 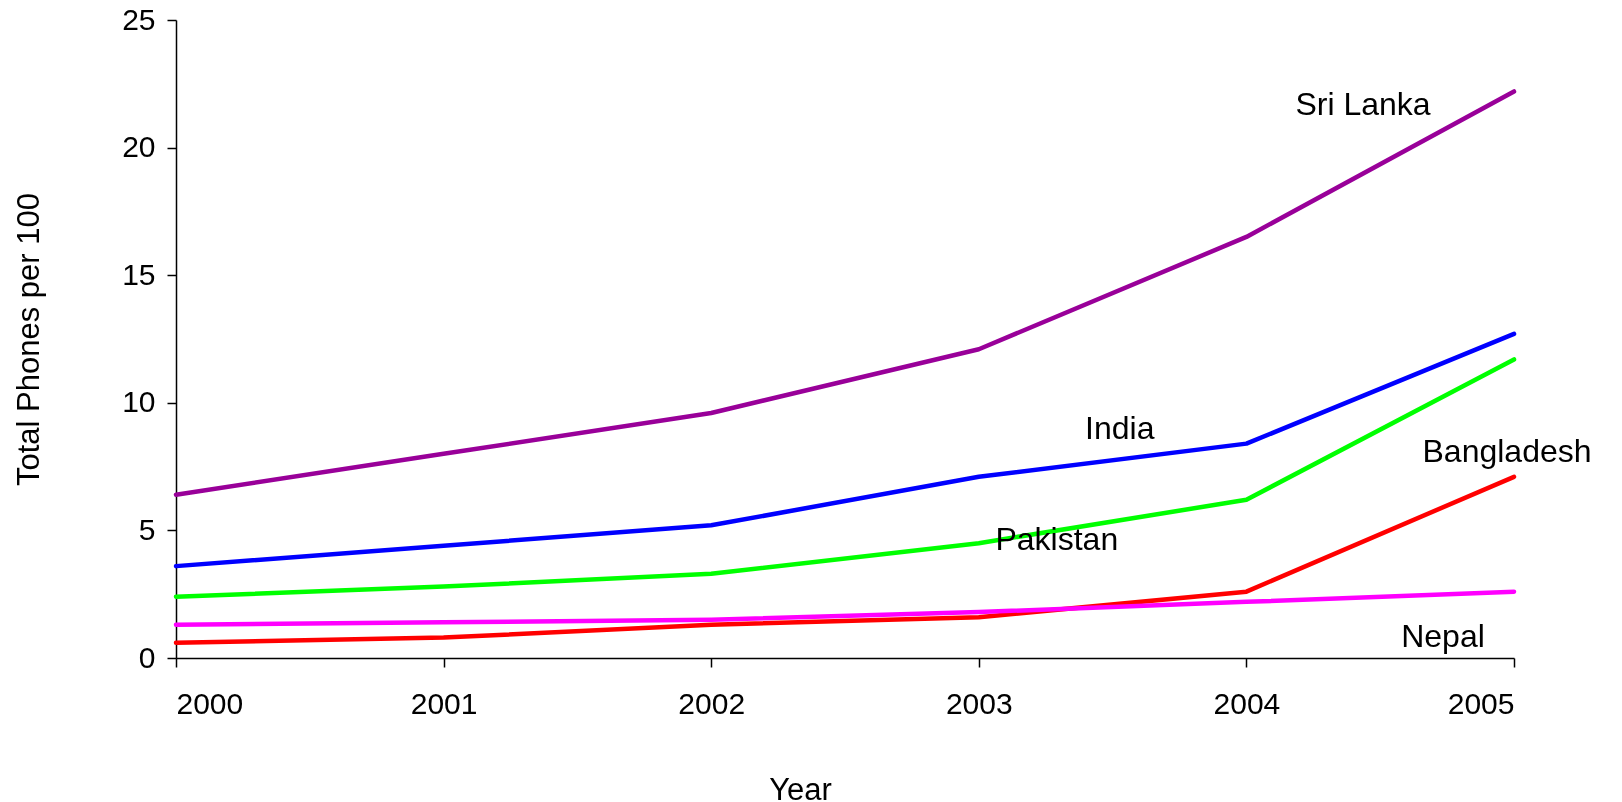 What do you see at coordinates (1120, 427) in the screenshot?
I see `series-label: India` at bounding box center [1120, 427].